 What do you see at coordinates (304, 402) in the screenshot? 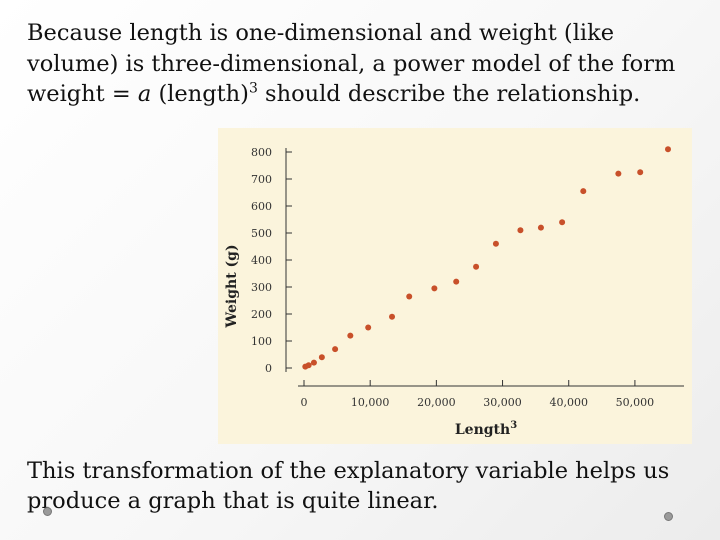
I see `x-tick-label: 0` at bounding box center [304, 402].